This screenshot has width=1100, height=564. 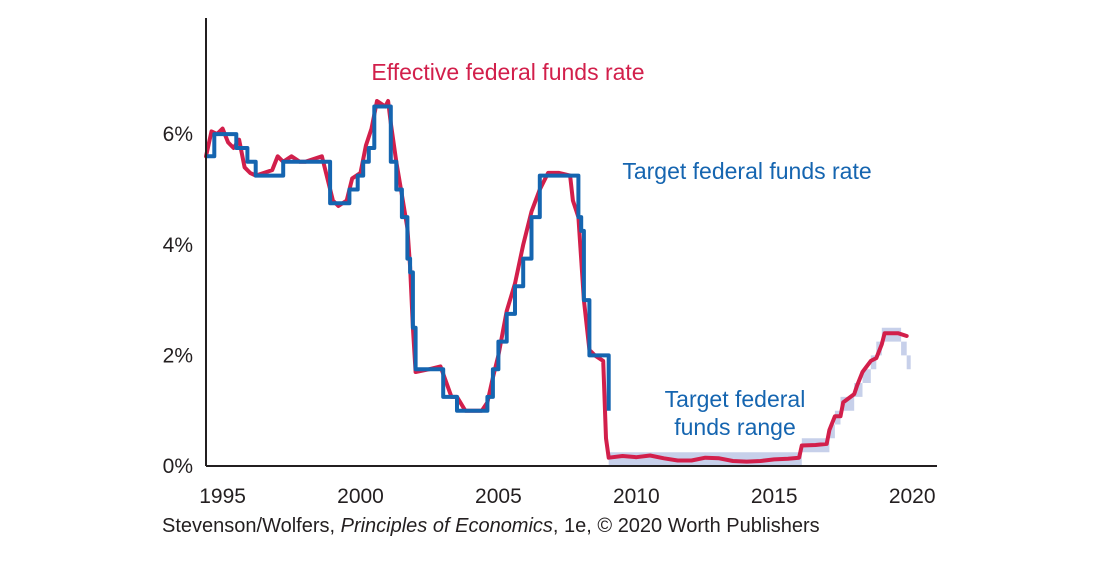 I want to click on y-tick-label: 4%, so click(x=178, y=245).